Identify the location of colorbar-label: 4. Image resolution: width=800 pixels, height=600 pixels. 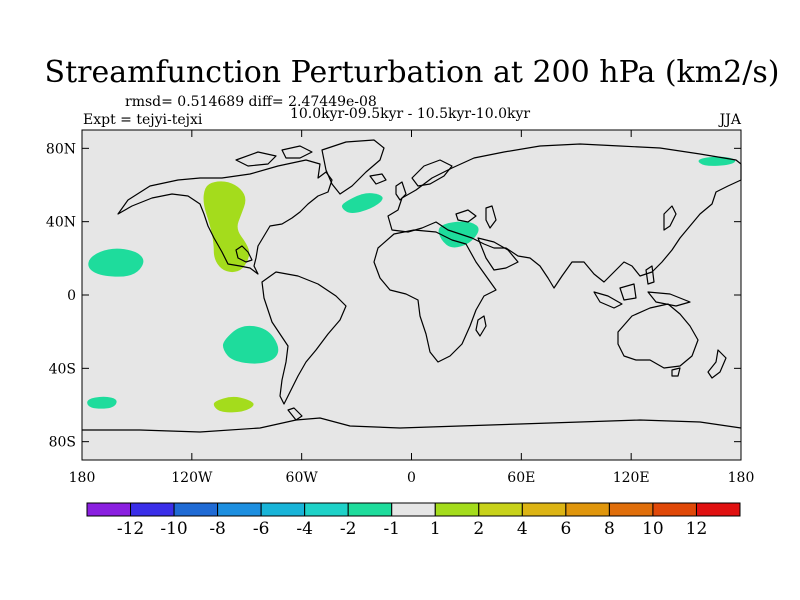
(522, 529).